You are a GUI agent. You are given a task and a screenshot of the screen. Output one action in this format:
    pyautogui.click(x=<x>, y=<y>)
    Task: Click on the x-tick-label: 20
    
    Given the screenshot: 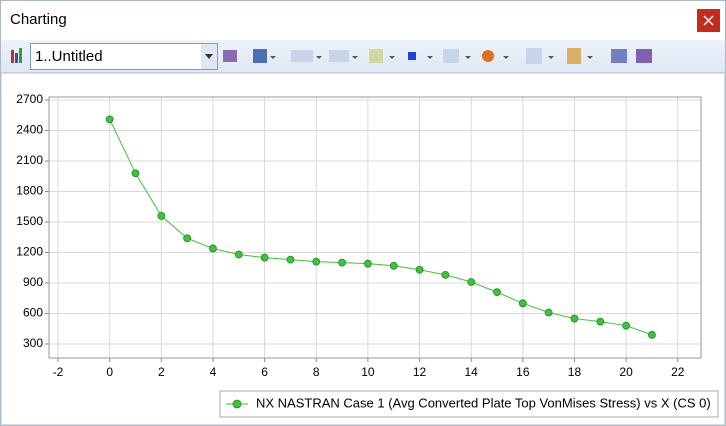 What is the action you would take?
    pyautogui.click(x=626, y=372)
    